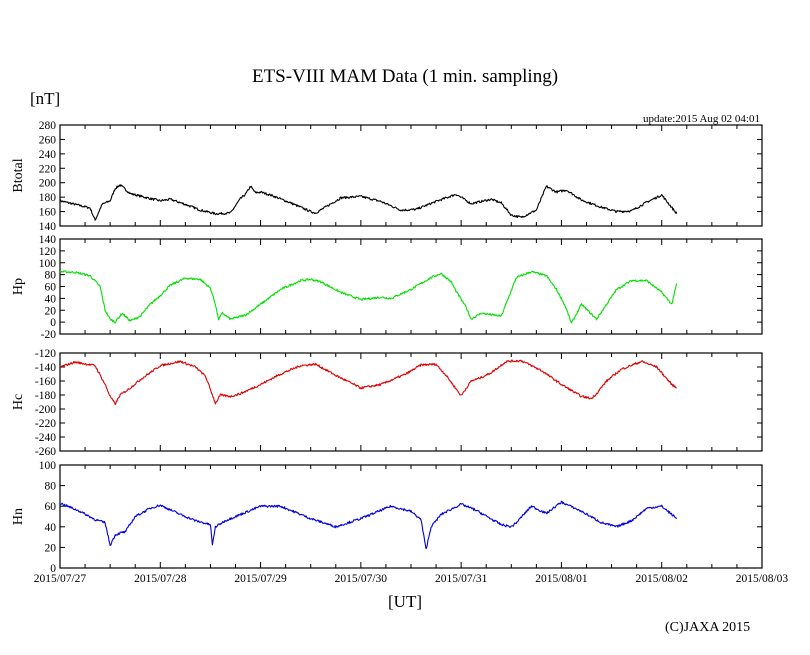 The width and height of the screenshot is (810, 655). Describe the element at coordinates (368, 297) in the screenshot. I see `series-line-hp` at that location.